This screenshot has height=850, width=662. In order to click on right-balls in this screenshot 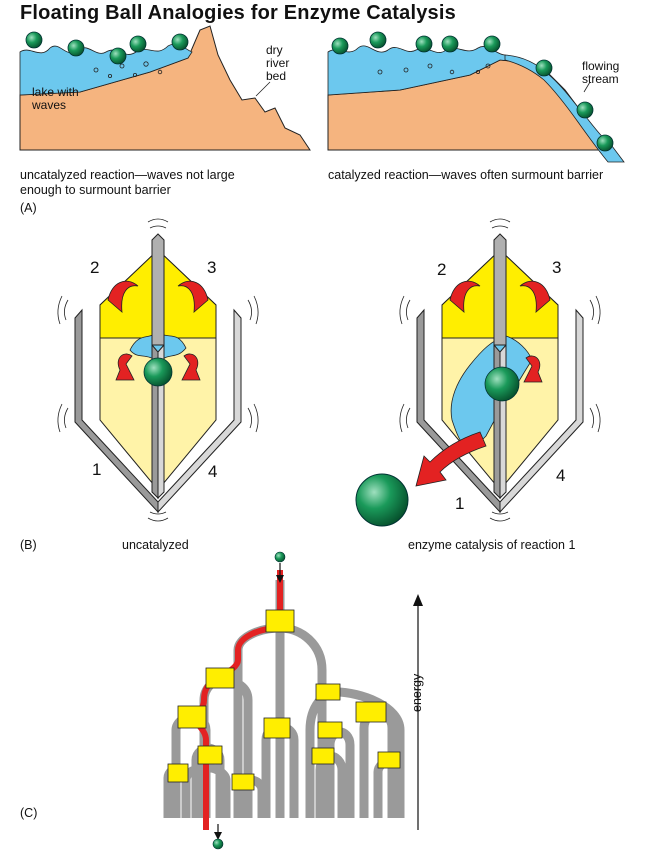, I will do `click(472, 91)`.